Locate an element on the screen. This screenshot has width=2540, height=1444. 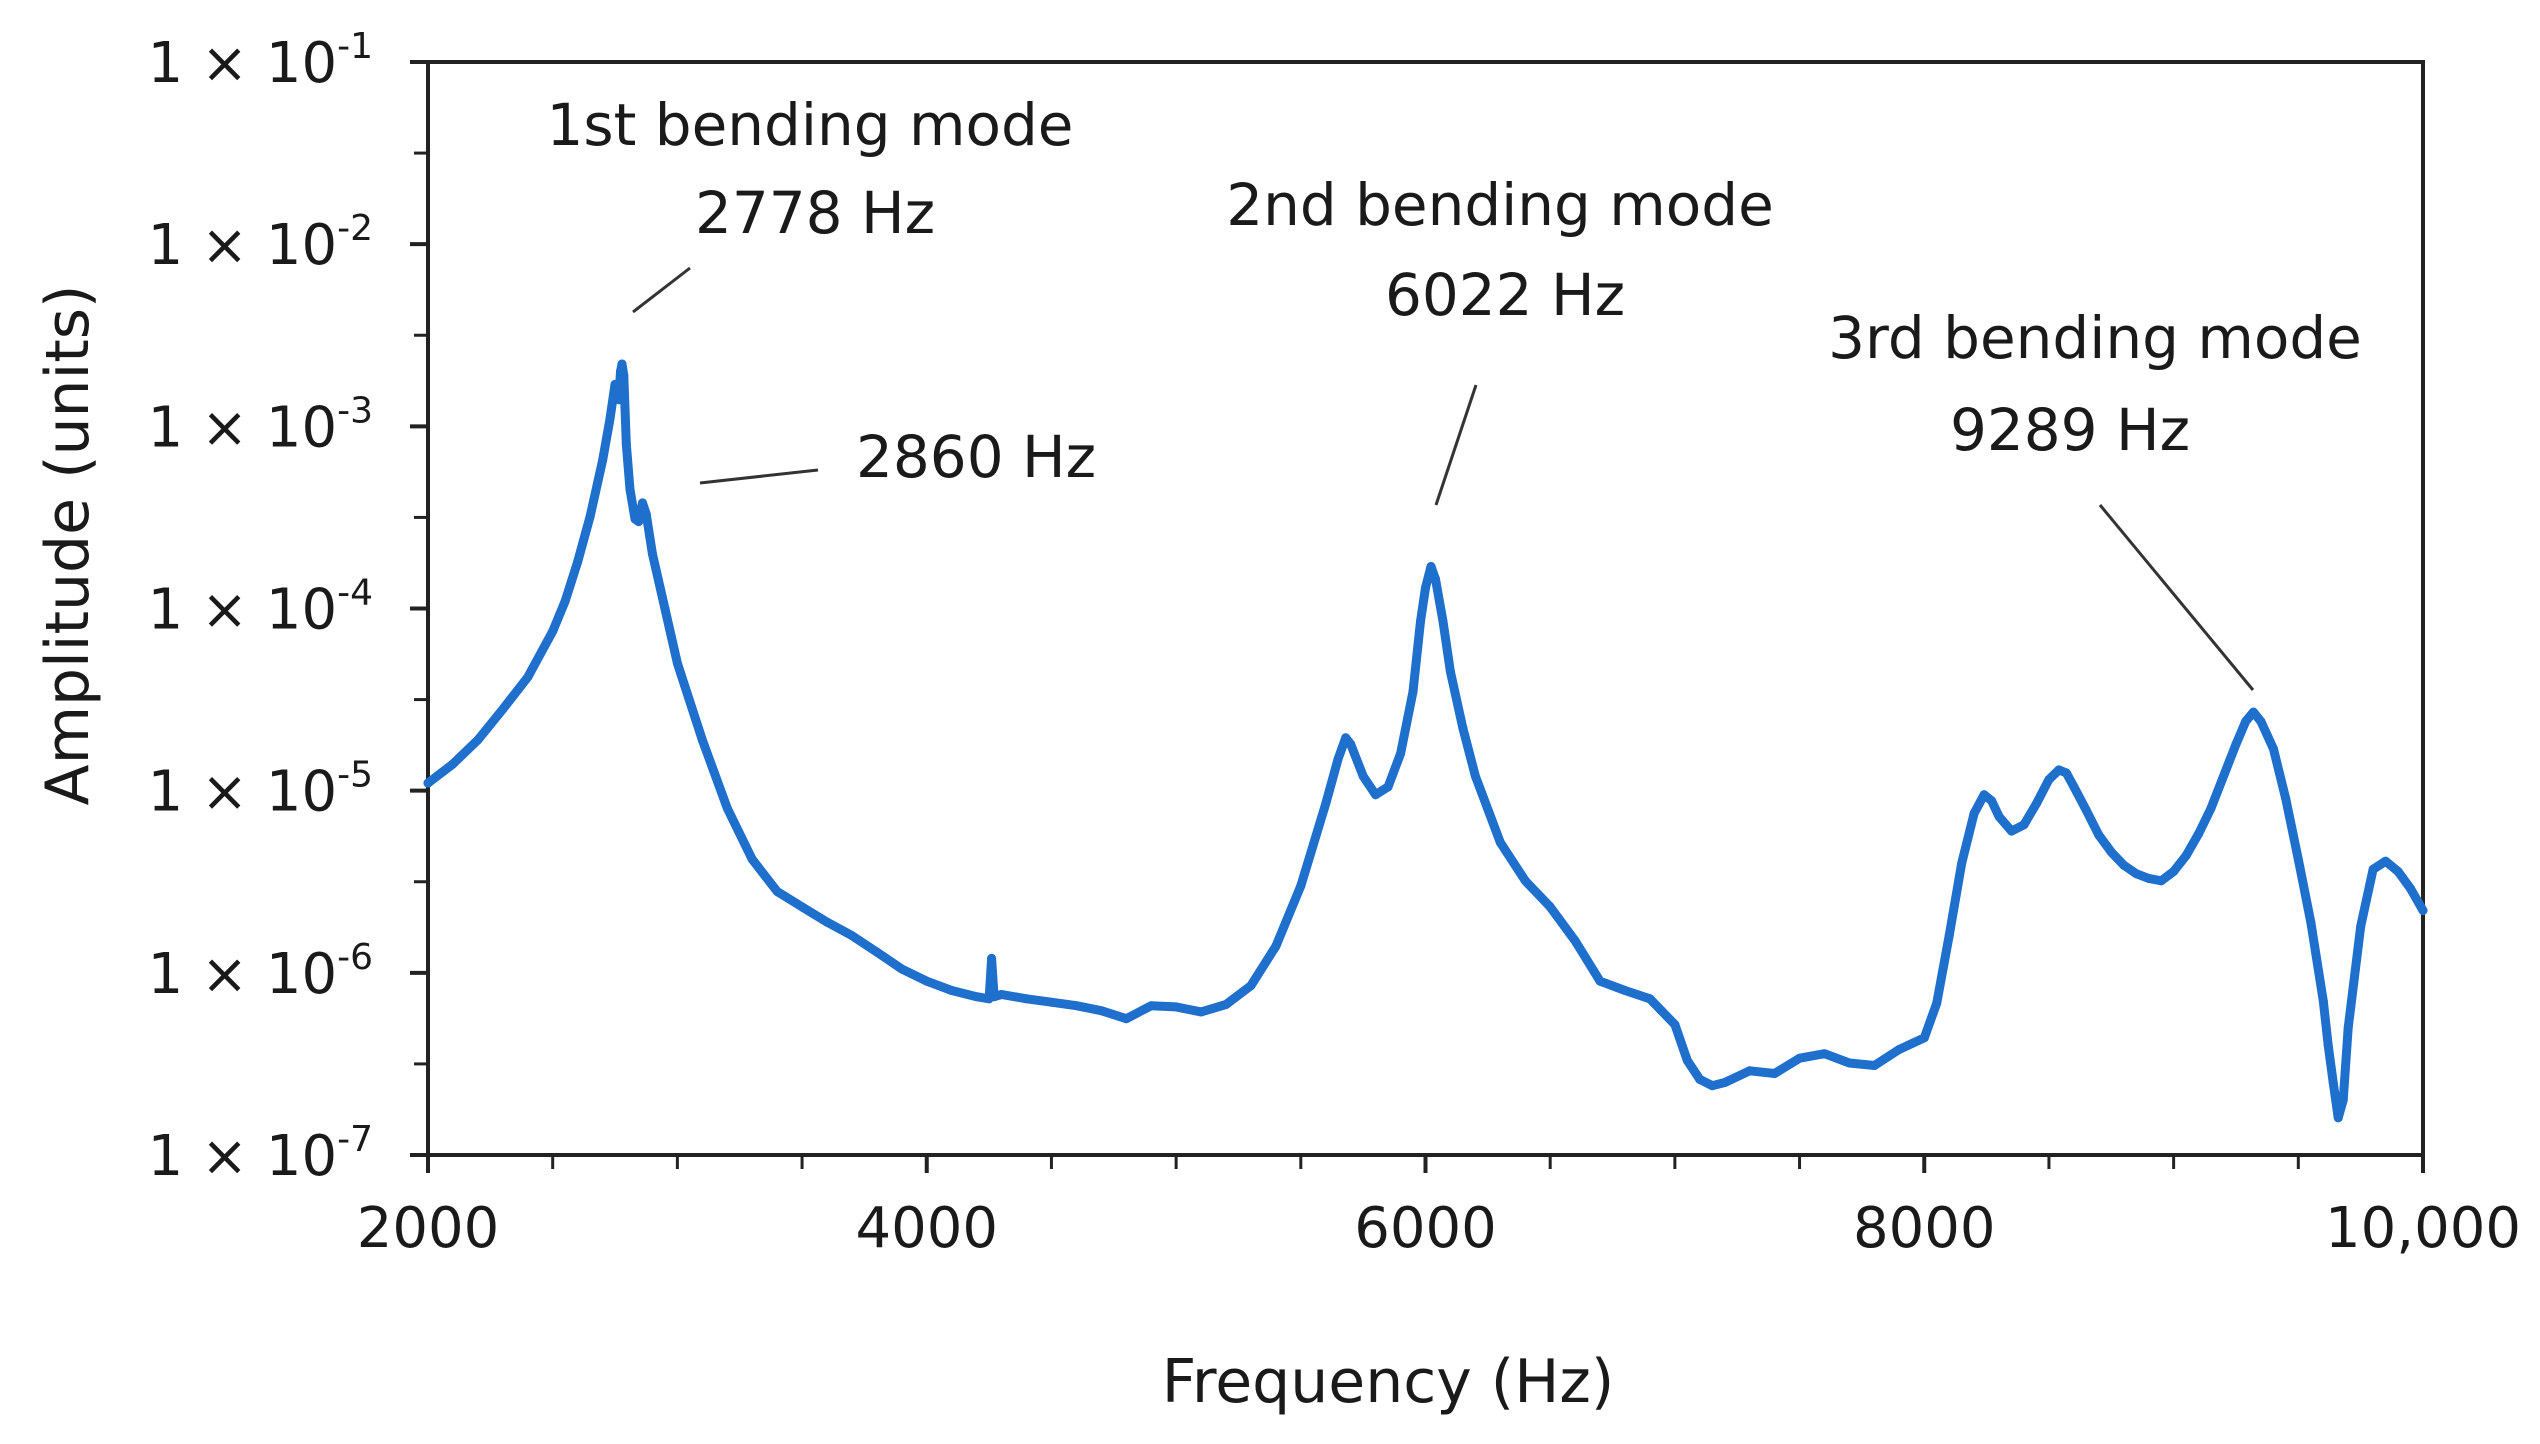
x-axis-title: Frequency (Hz) is located at coordinates (1388, 1382).